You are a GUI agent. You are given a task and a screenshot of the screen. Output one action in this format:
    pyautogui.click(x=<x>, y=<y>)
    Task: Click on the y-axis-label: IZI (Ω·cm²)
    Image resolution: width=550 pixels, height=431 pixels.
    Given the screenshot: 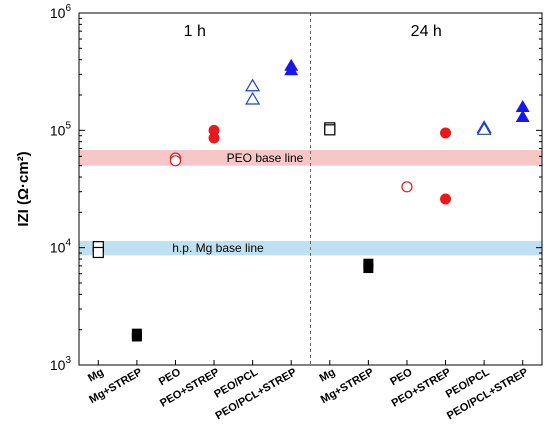 What is the action you would take?
    pyautogui.click(x=23, y=188)
    